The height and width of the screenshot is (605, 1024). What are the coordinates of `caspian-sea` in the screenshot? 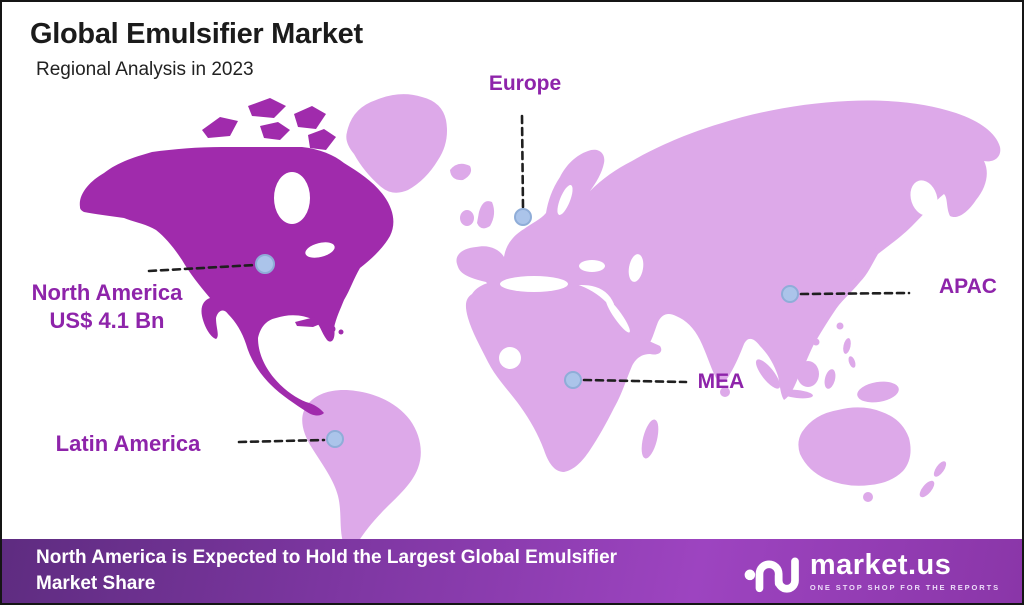 It's located at (636, 268).